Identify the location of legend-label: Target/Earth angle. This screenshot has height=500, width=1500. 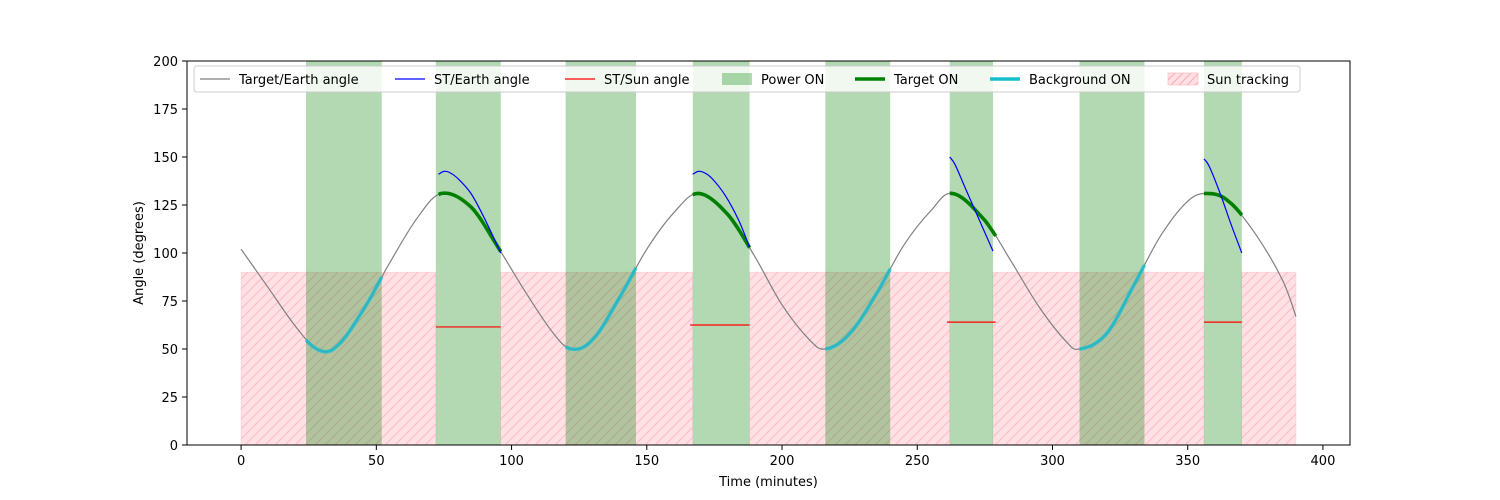
(298, 80).